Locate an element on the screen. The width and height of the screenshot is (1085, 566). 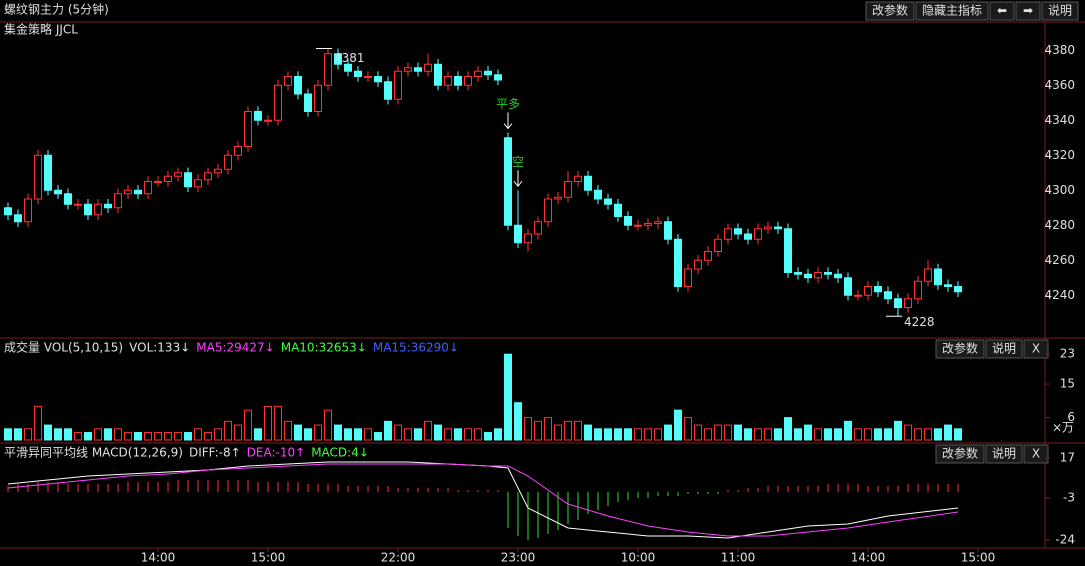
button-label: X is located at coordinates (1036, 349).